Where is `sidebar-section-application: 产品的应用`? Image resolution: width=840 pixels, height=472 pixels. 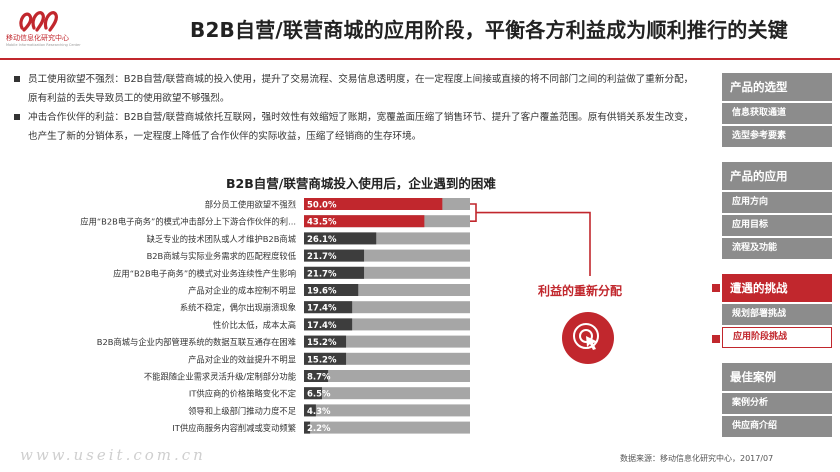
sidebar-section-application: 产品的应用 is located at coordinates (777, 176).